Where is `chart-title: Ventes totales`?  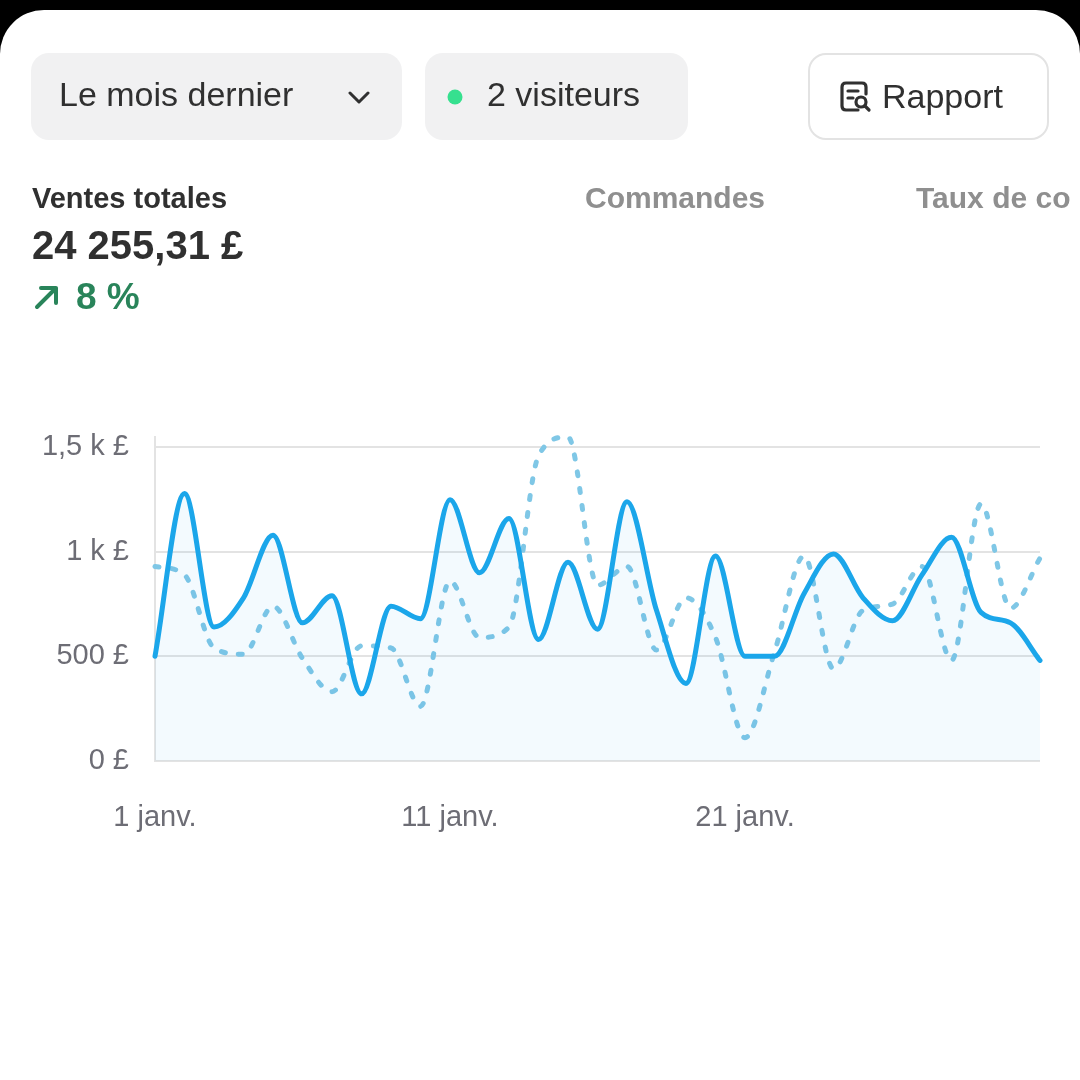
chart-title: Ventes totales is located at coordinates (130, 198).